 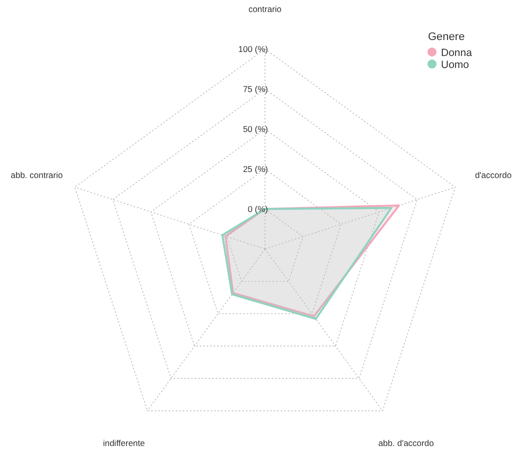 What do you see at coordinates (253, 49) in the screenshot?
I see `y-tick-label: 100 (%)` at bounding box center [253, 49].